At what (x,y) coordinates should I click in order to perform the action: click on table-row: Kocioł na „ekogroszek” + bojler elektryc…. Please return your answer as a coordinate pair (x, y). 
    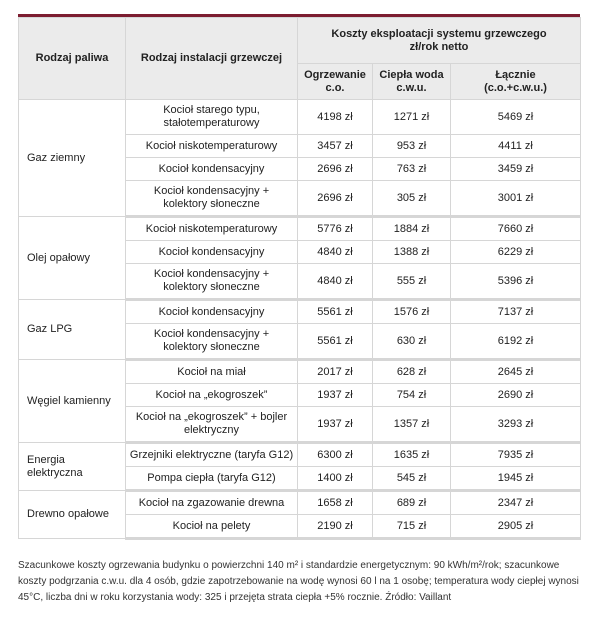
    Looking at the image, I should click on (300, 425).